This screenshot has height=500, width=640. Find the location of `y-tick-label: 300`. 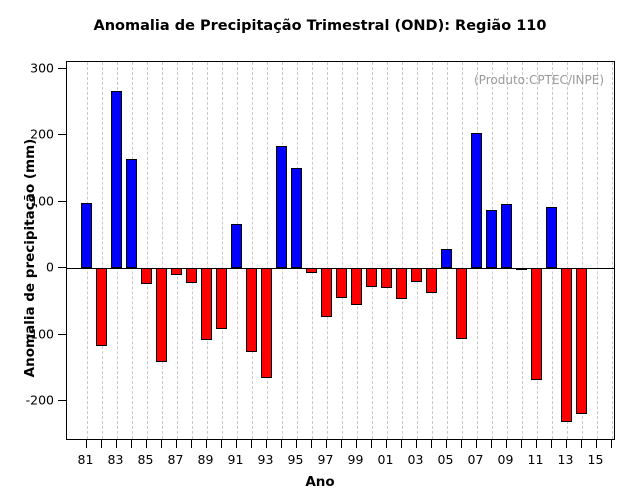

y-tick-label: 300 is located at coordinates (42, 68).